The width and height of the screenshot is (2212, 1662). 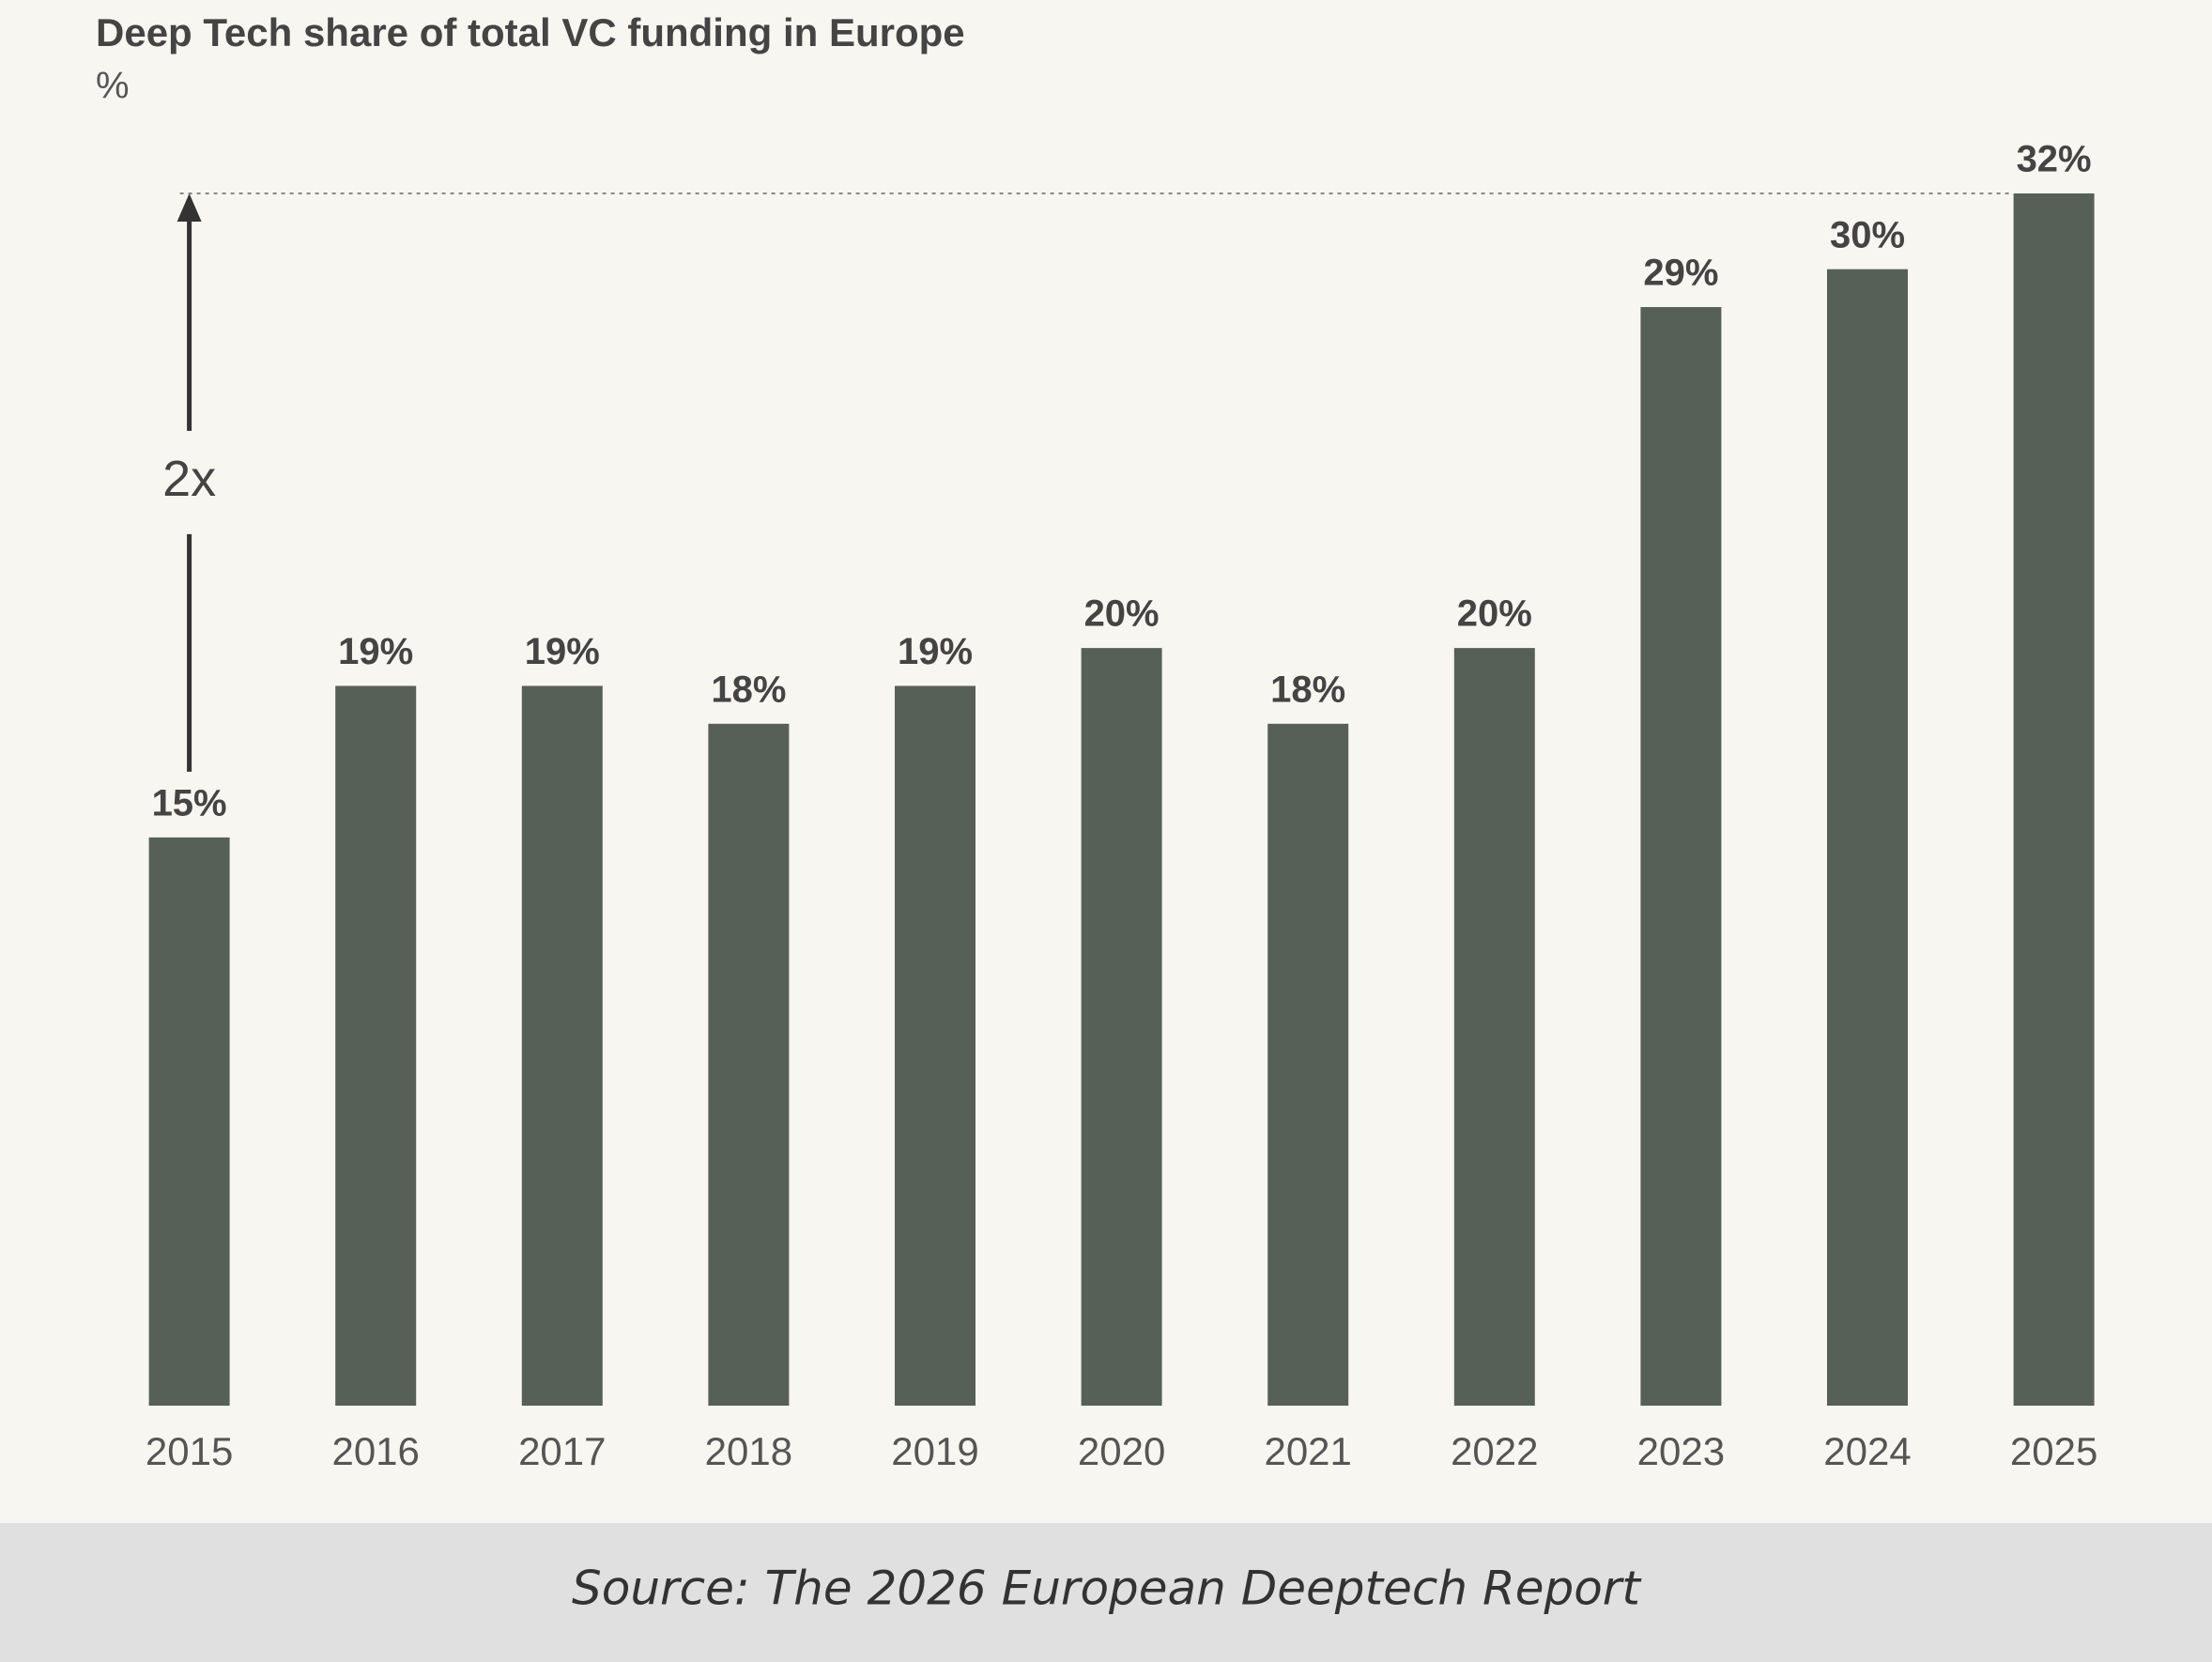 I want to click on value-label: 29%, so click(x=1680, y=273).